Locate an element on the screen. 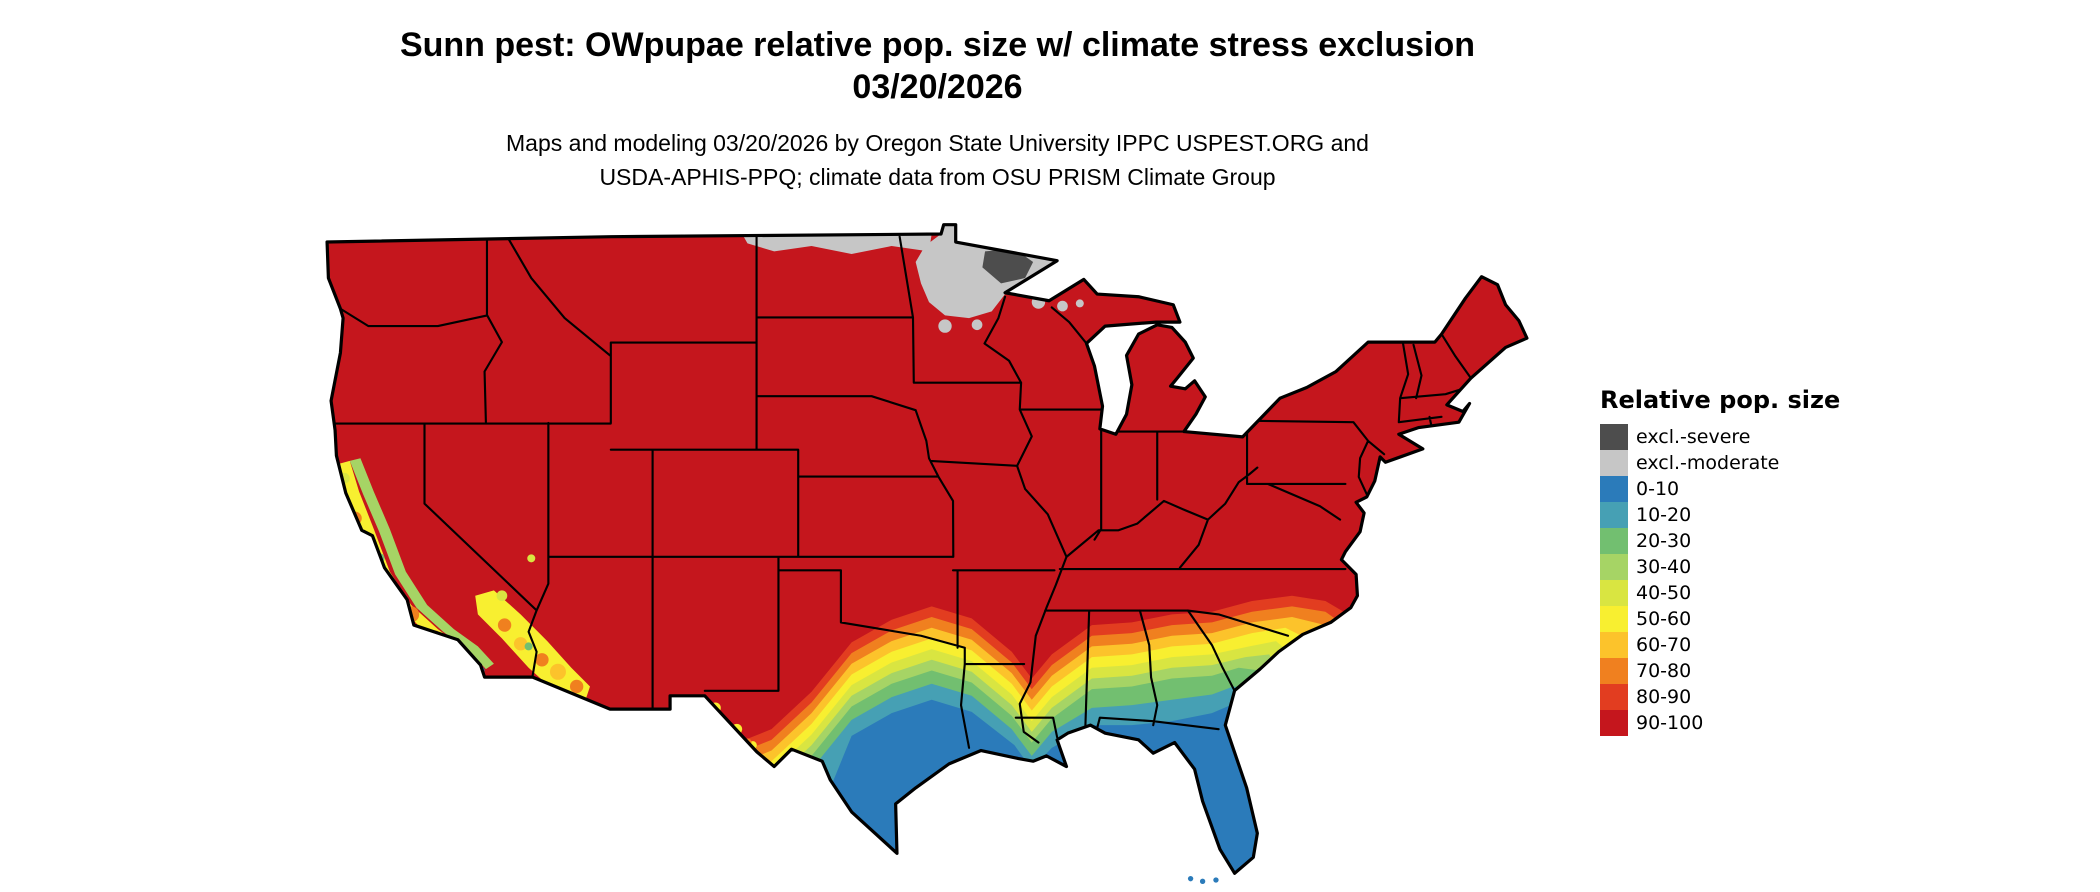 The height and width of the screenshot is (892, 2100). legend-title: Relative pop. size is located at coordinates (1720, 400).